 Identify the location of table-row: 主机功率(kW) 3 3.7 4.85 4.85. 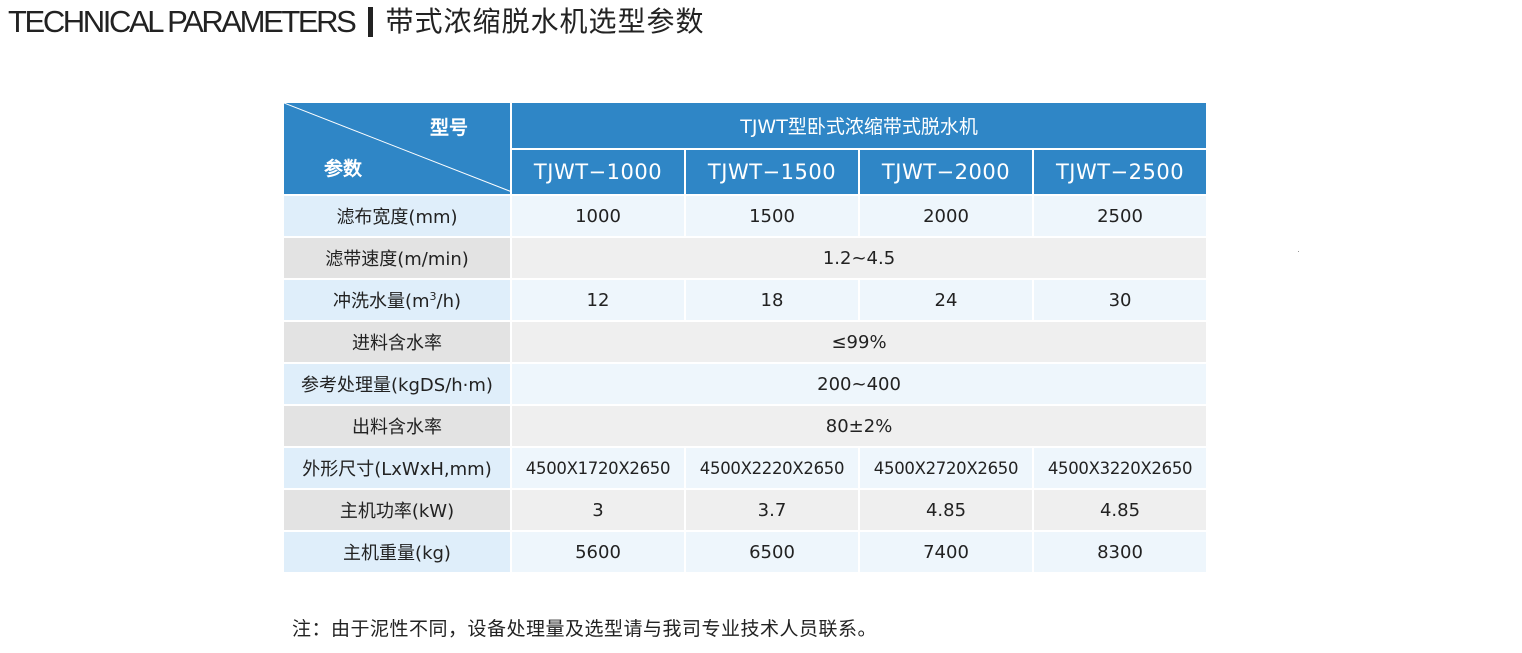
(745, 511).